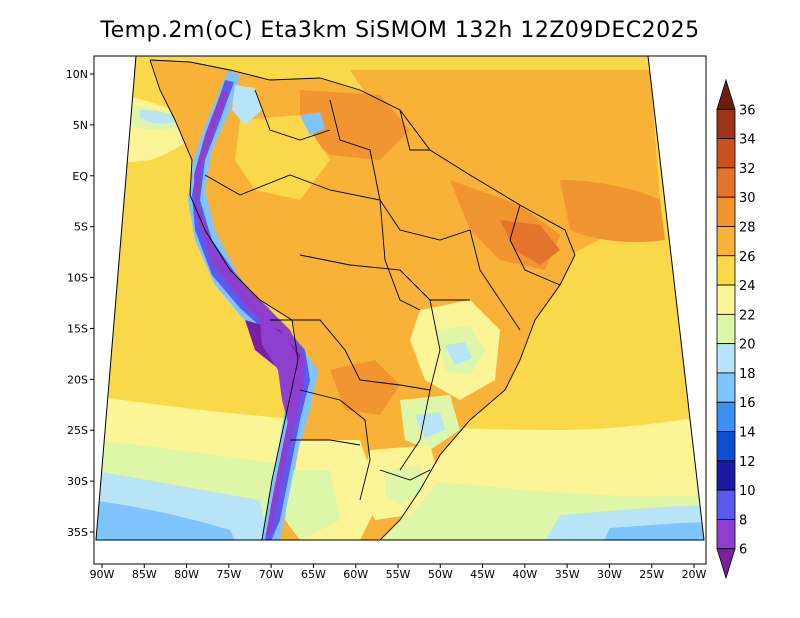 This screenshot has width=800, height=618. I want to click on colorbar-label: 6, so click(743, 550).